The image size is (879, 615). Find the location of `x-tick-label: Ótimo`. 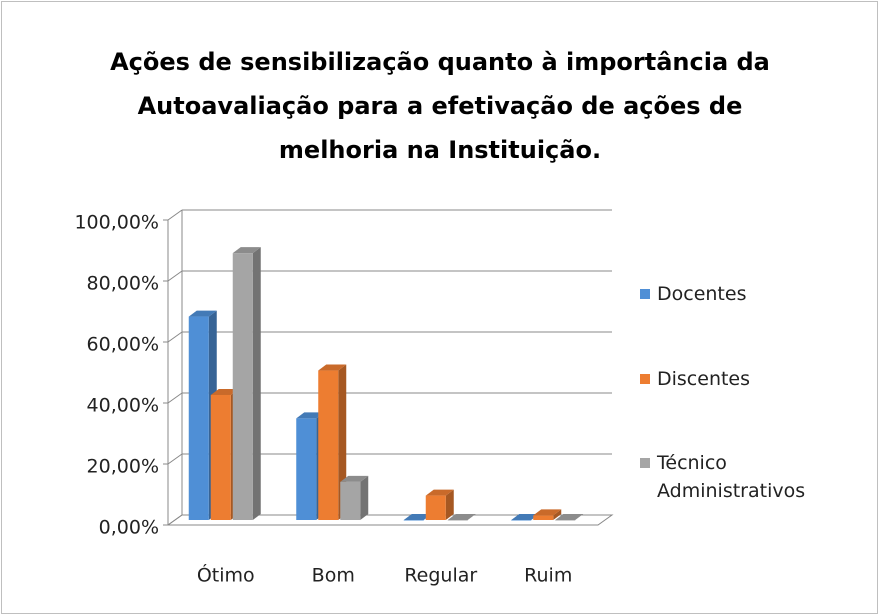

x-tick-label: Ótimo is located at coordinates (226, 575).